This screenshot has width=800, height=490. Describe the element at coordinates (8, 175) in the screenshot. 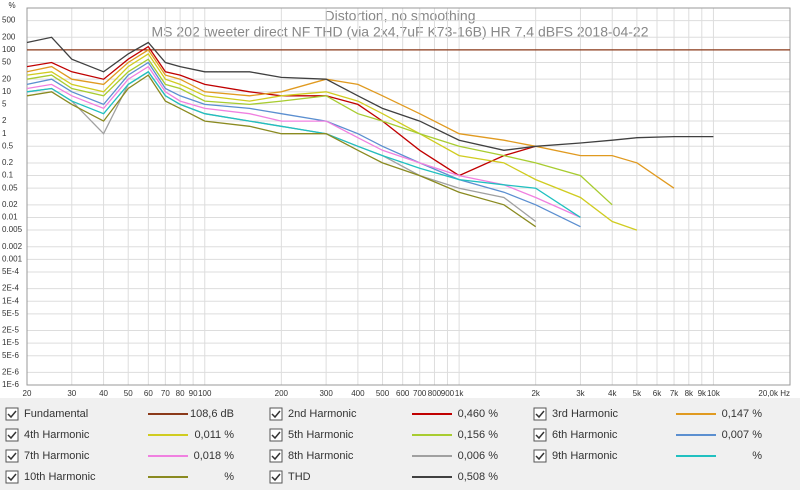

I see `y-tick-label: 0.1` at that location.